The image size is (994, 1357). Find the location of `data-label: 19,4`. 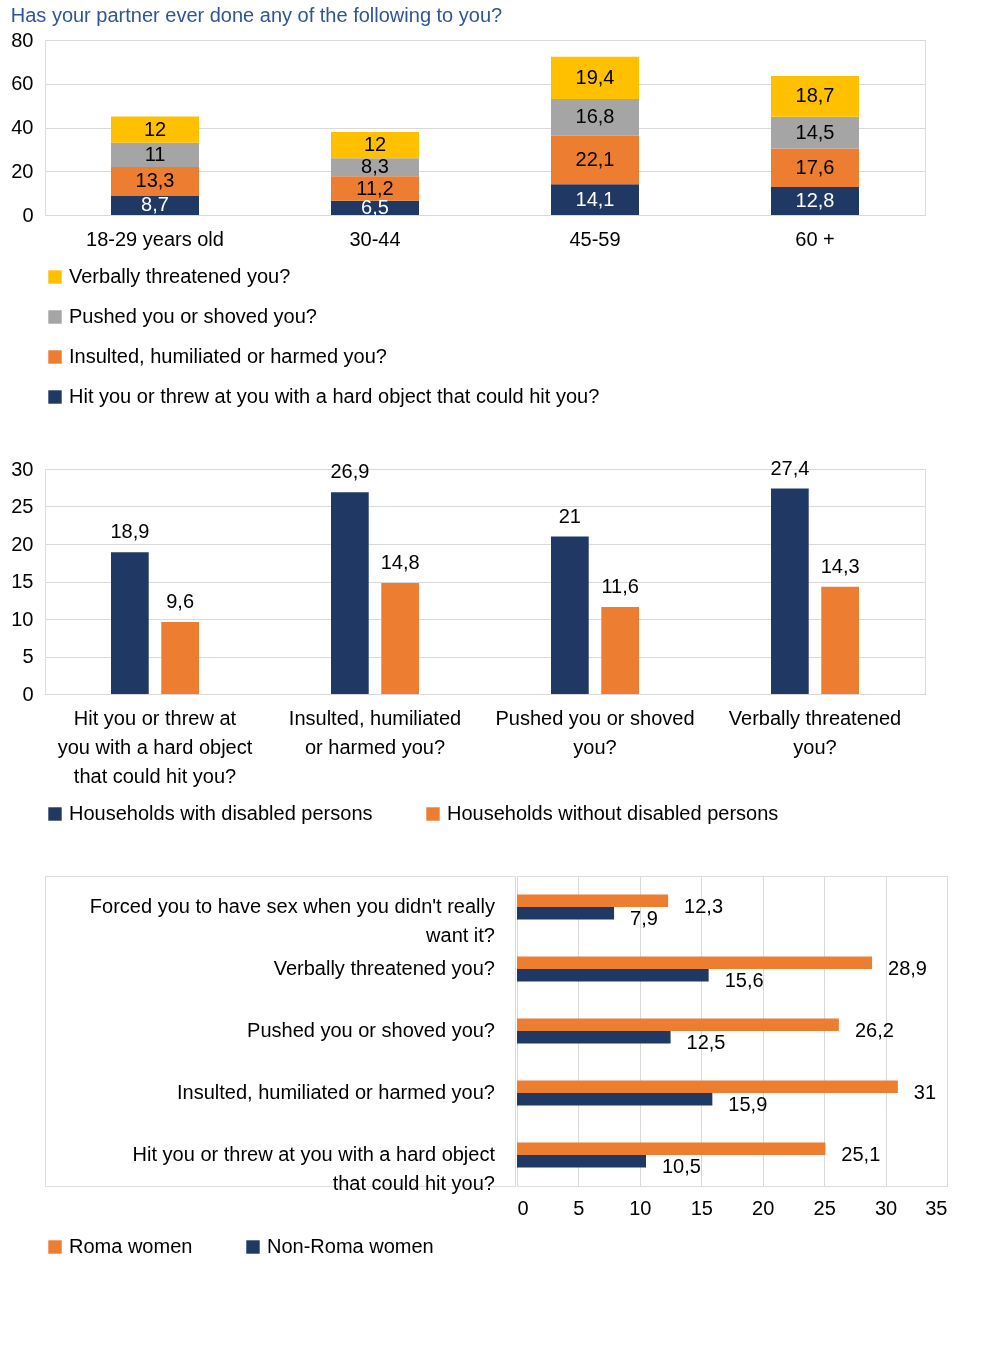

data-label: 19,4 is located at coordinates (595, 76).